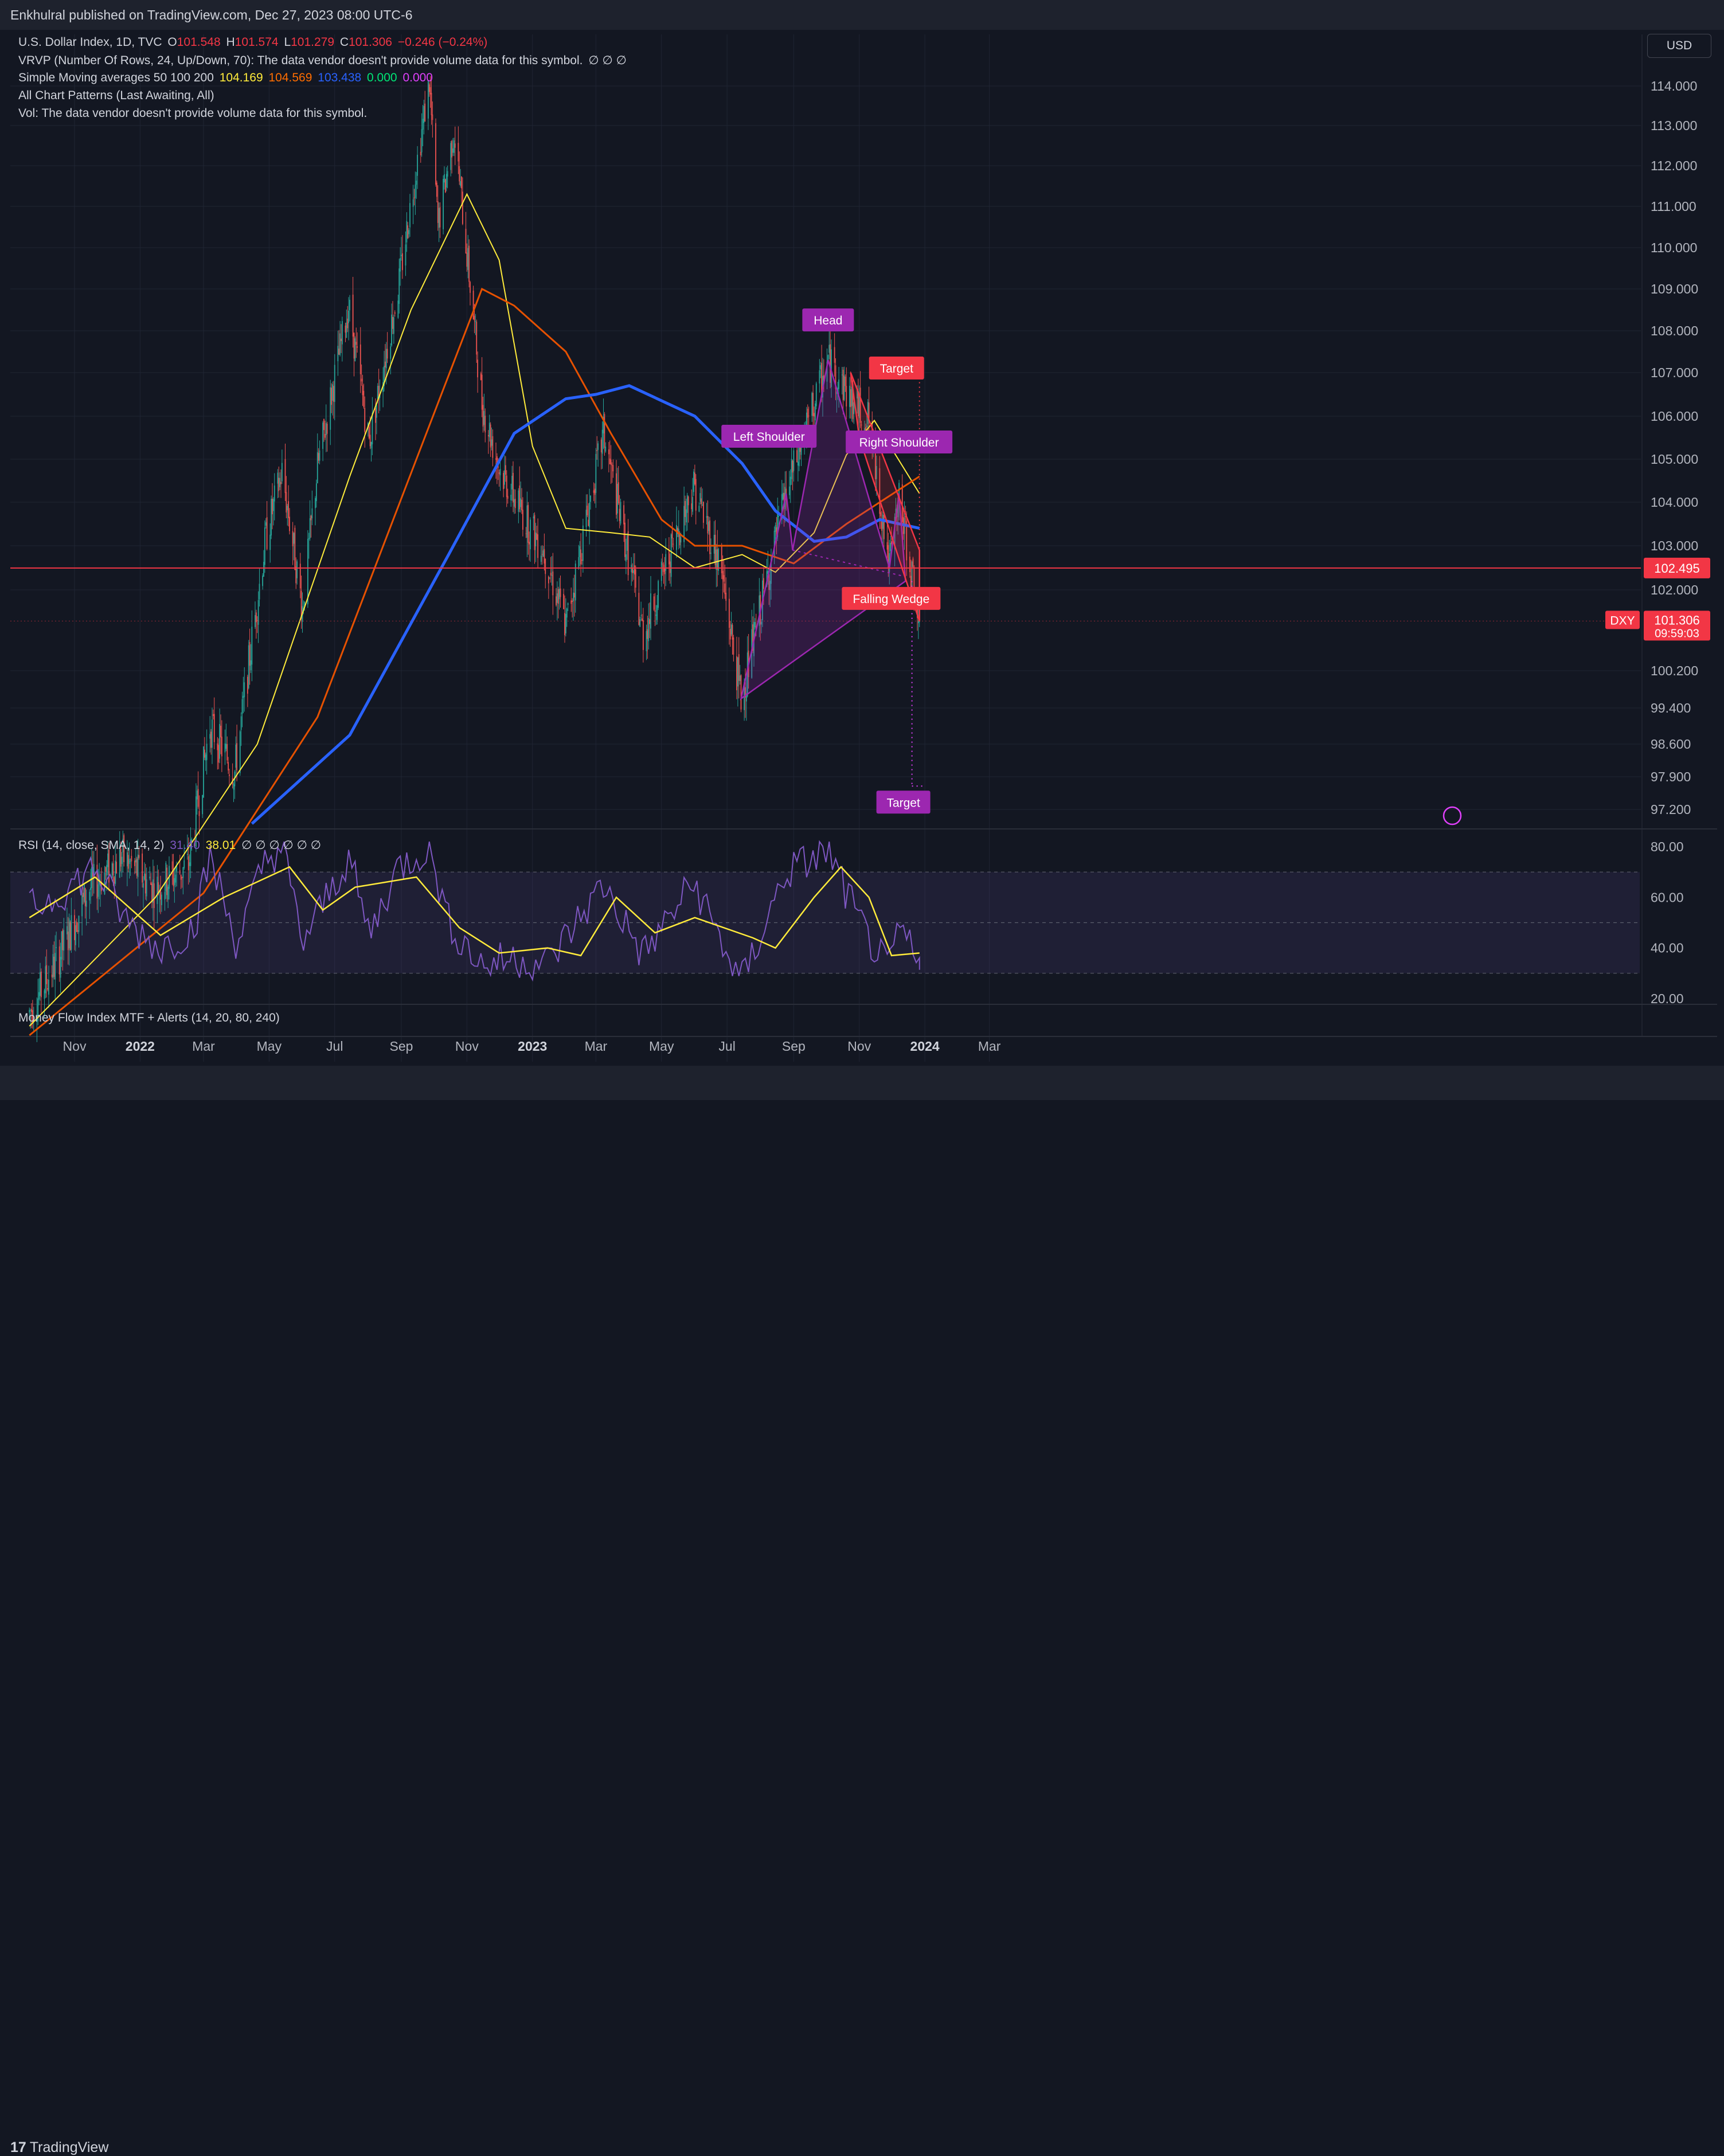 This screenshot has width=1724, height=2156. Describe the element at coordinates (1679, 46) in the screenshot. I see `currency-button: USD` at that location.